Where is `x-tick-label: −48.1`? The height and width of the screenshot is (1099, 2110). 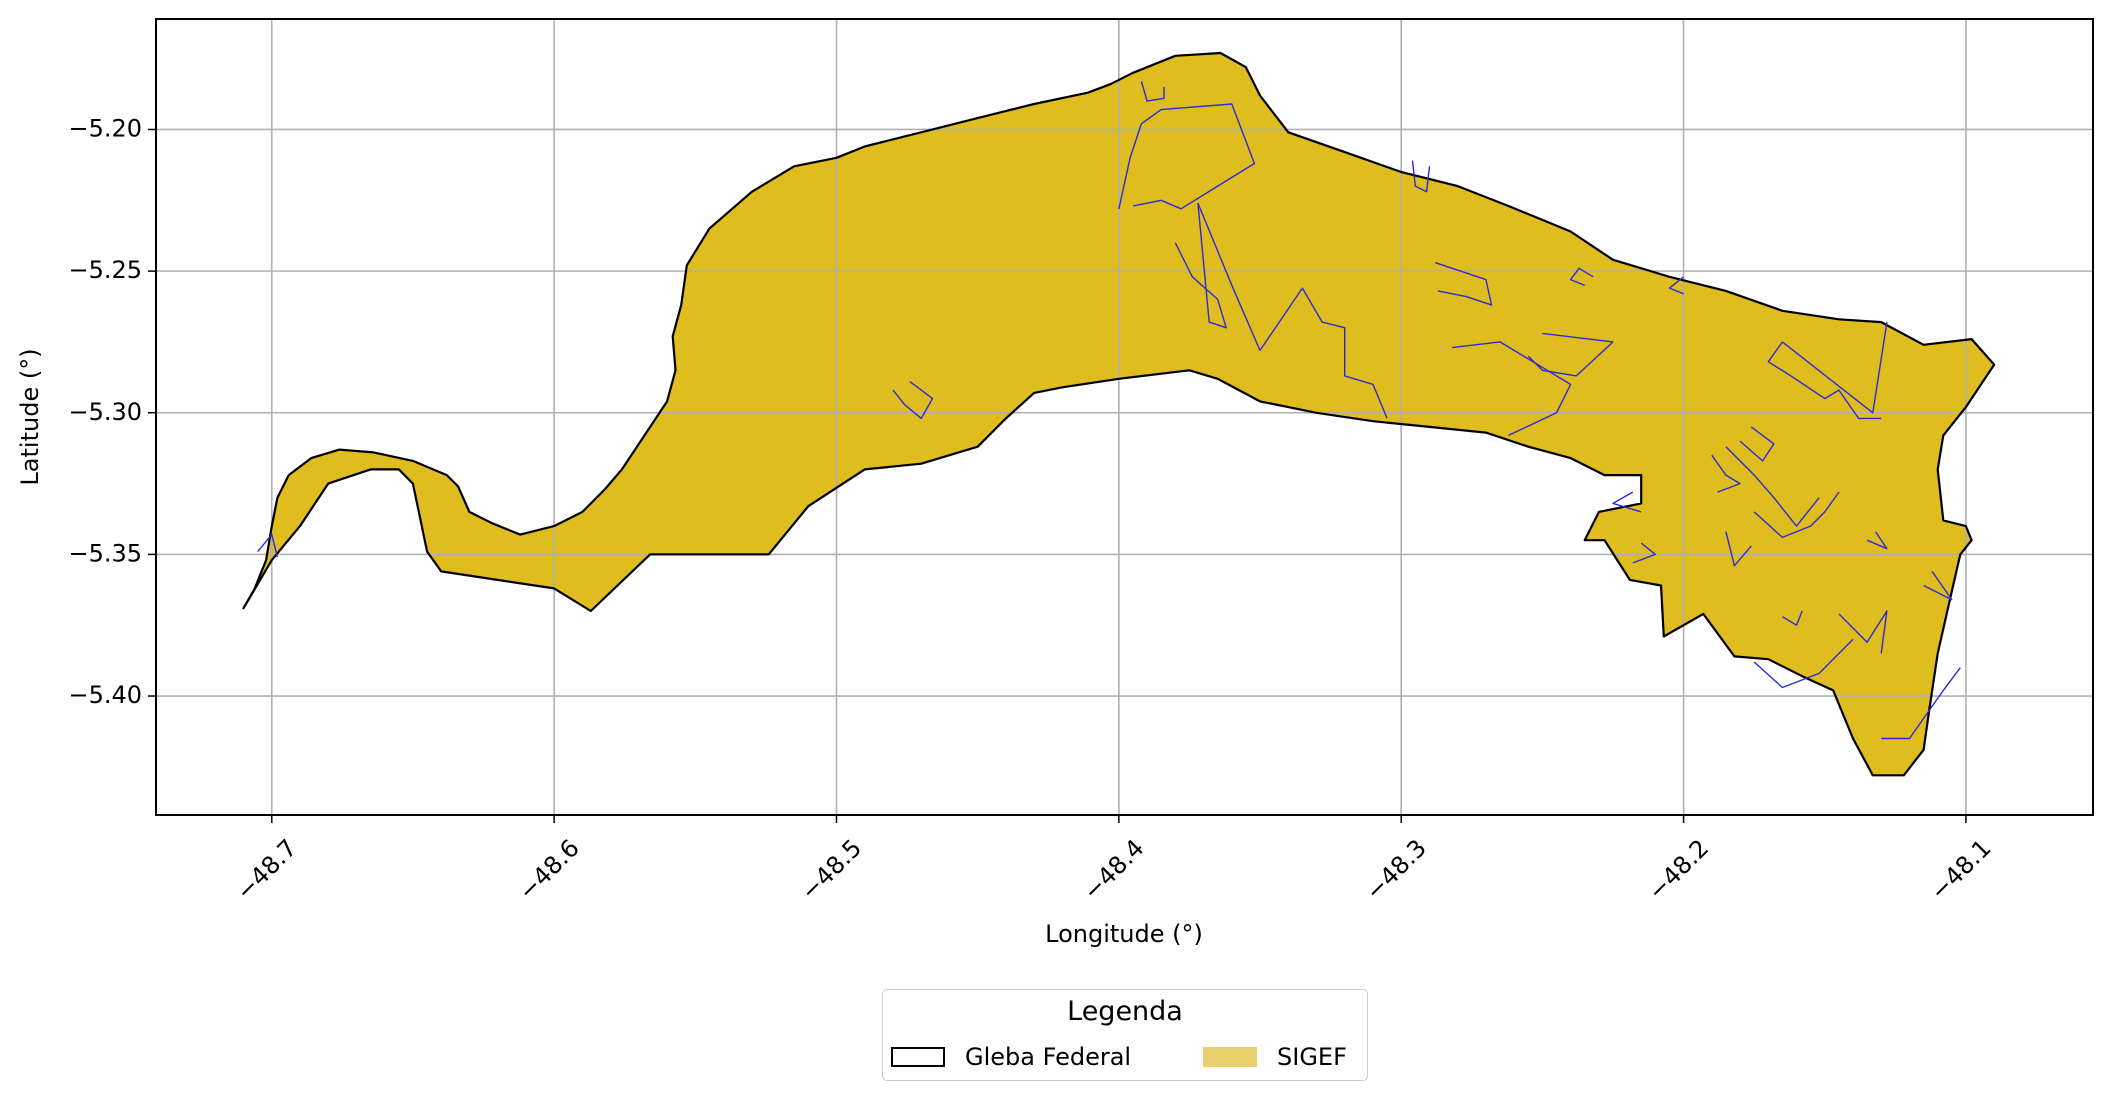 x-tick-label: −48.1 is located at coordinates (1961, 870).